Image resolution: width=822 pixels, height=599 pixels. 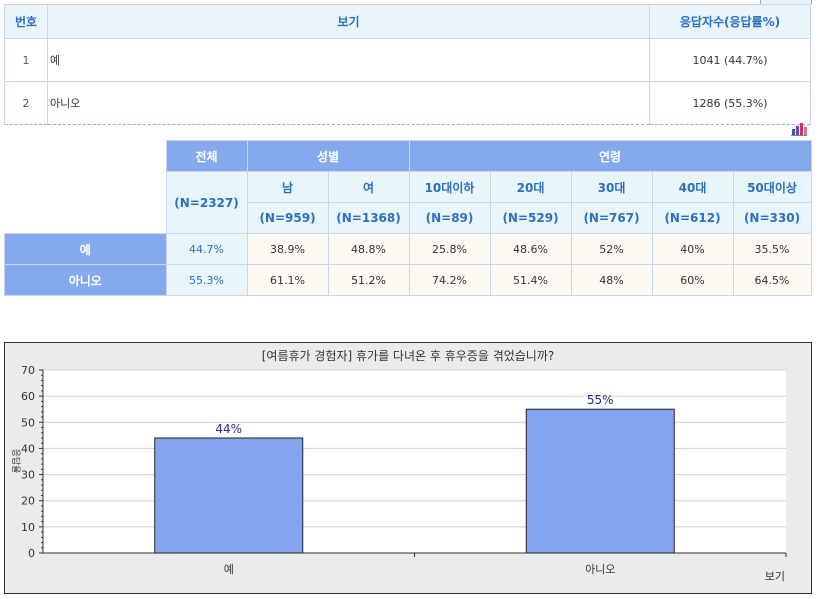 I want to click on row-value: 25.8%, so click(x=449, y=249).